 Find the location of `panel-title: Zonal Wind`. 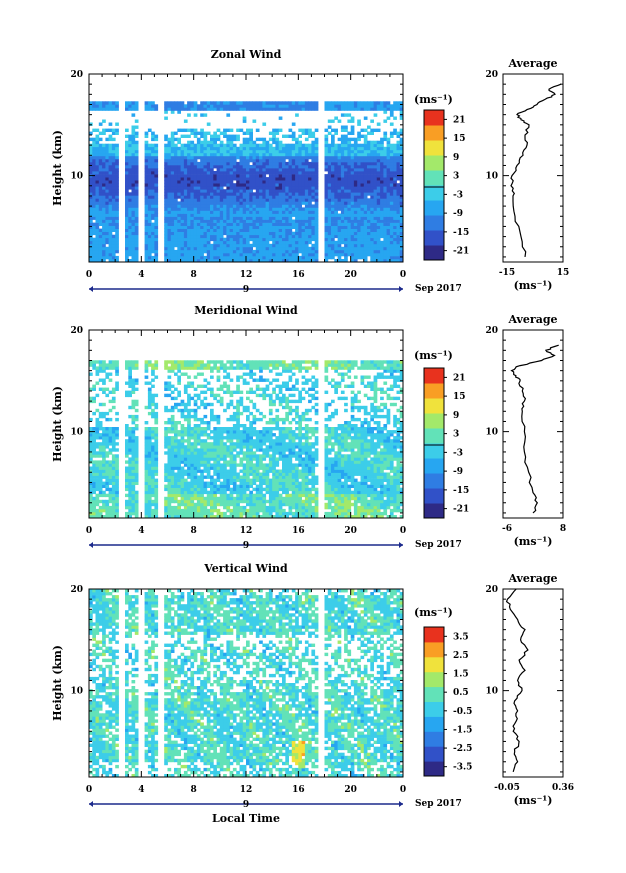

panel-title: Zonal Wind is located at coordinates (246, 54).